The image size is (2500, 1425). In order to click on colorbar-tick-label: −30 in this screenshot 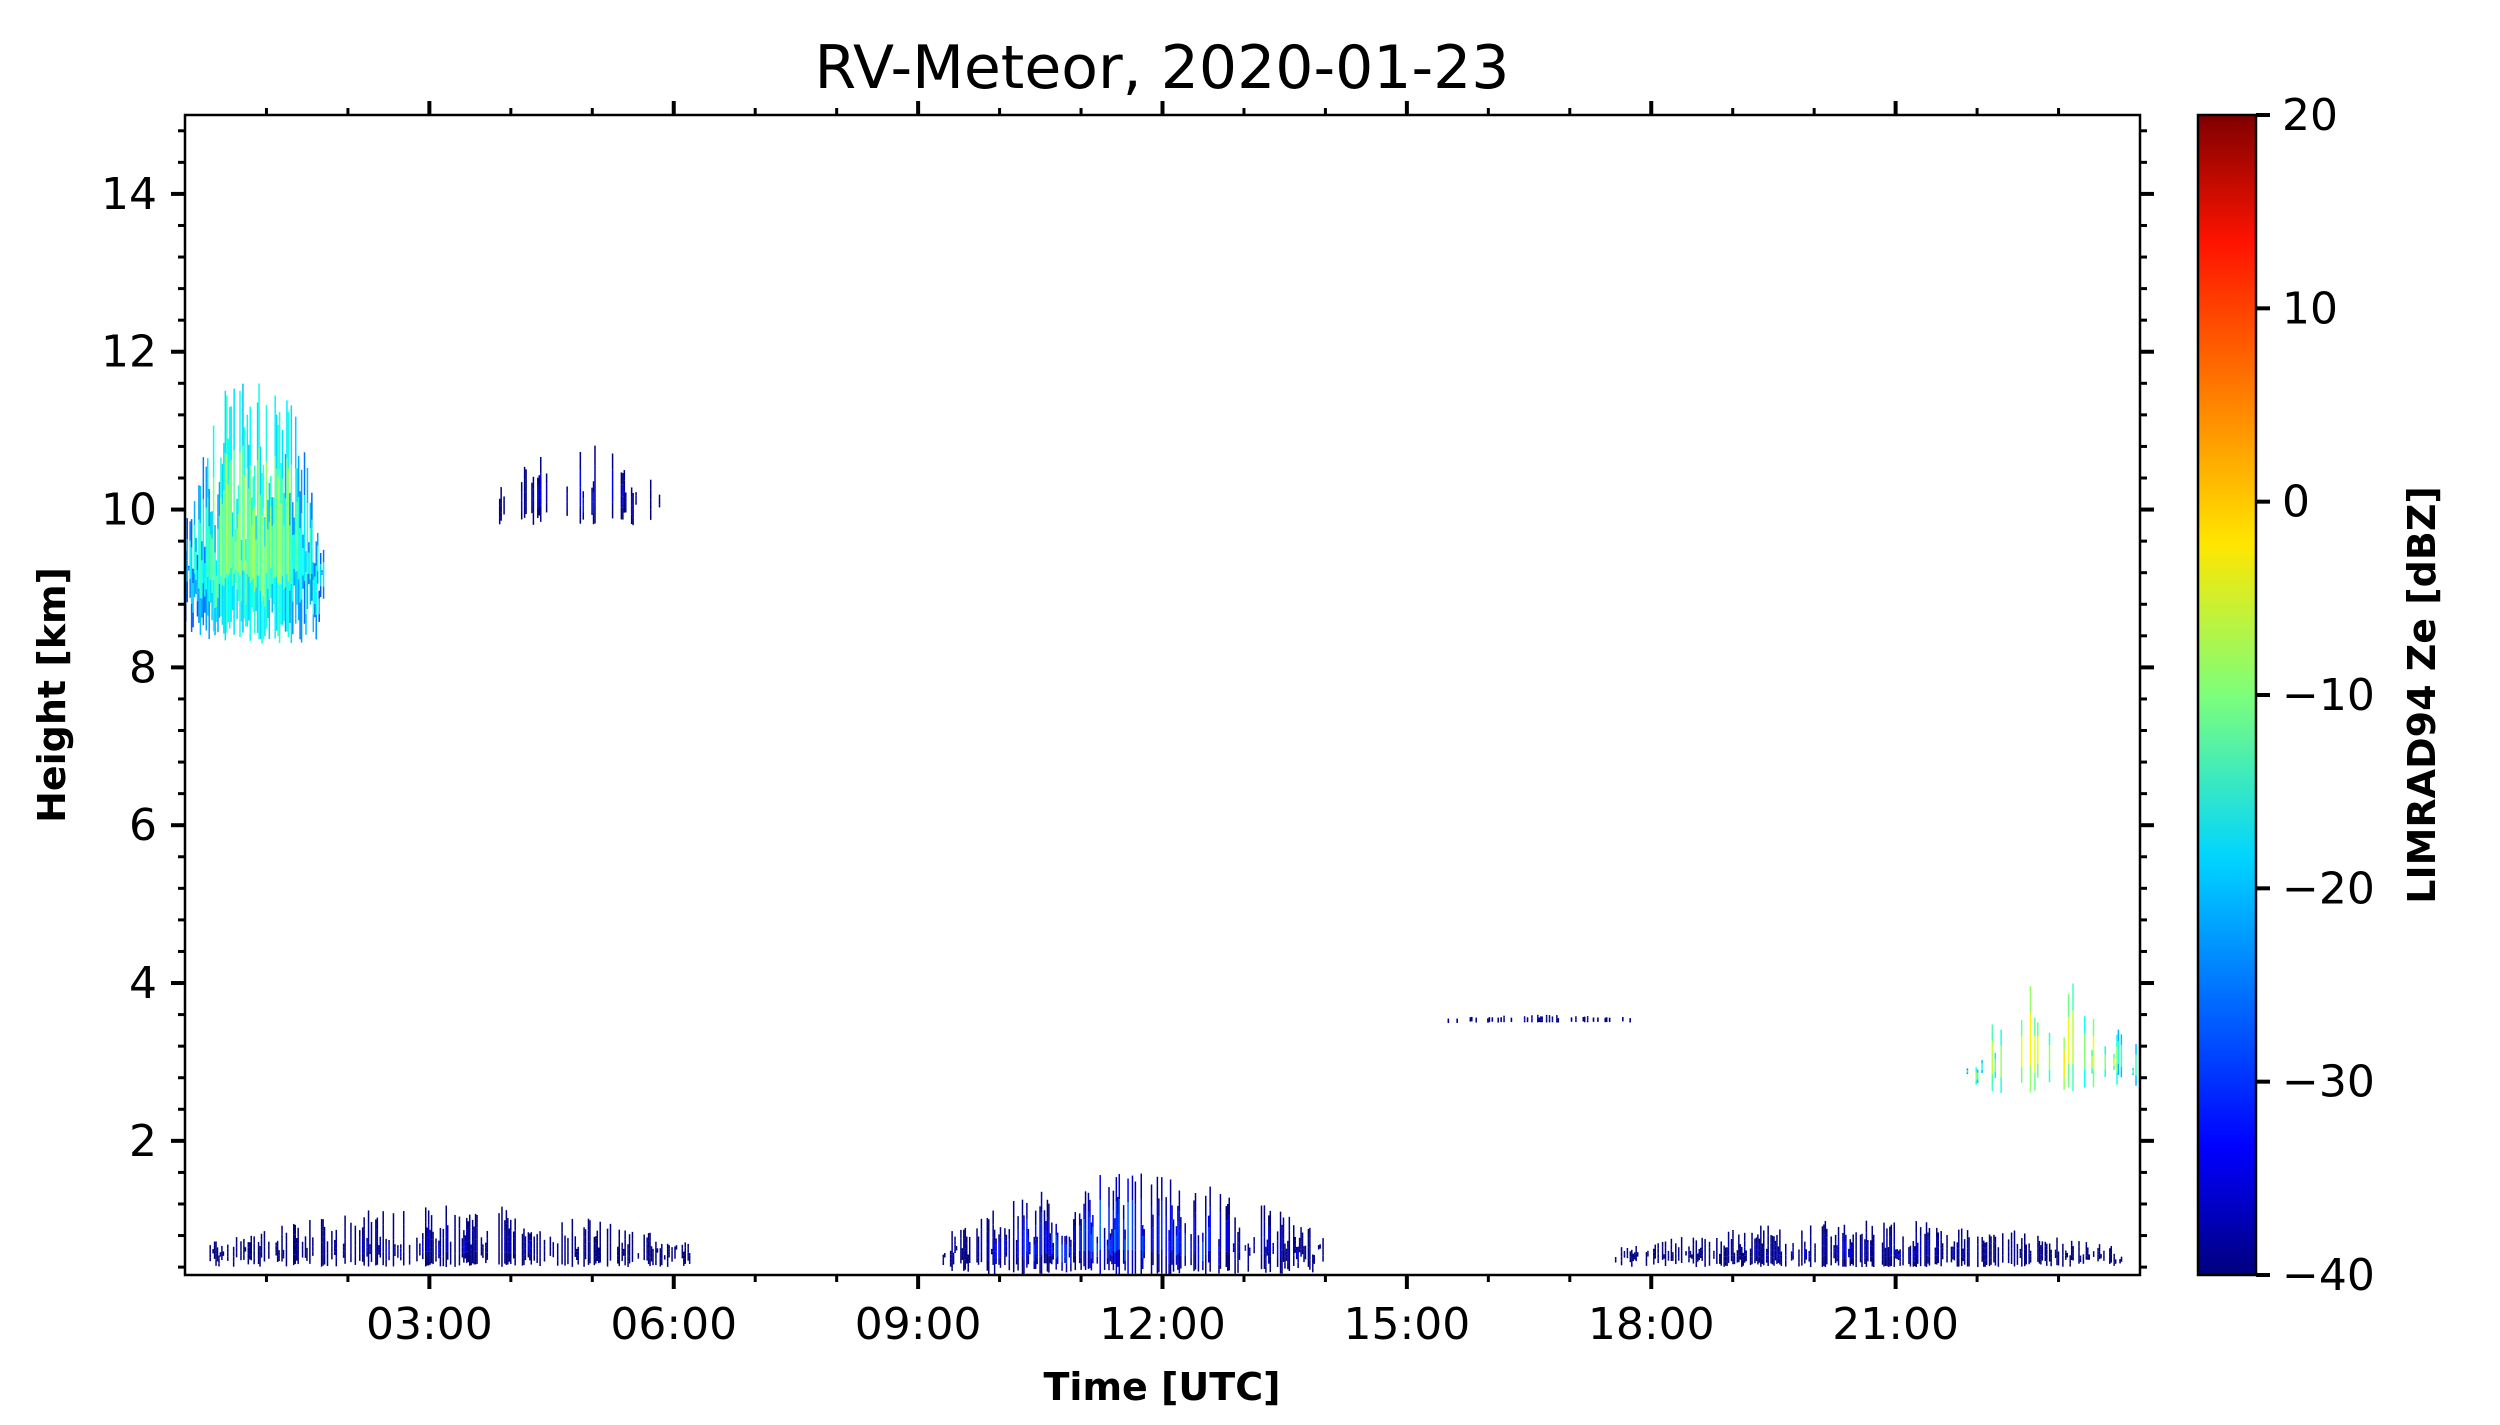, I will do `click(2328, 1082)`.